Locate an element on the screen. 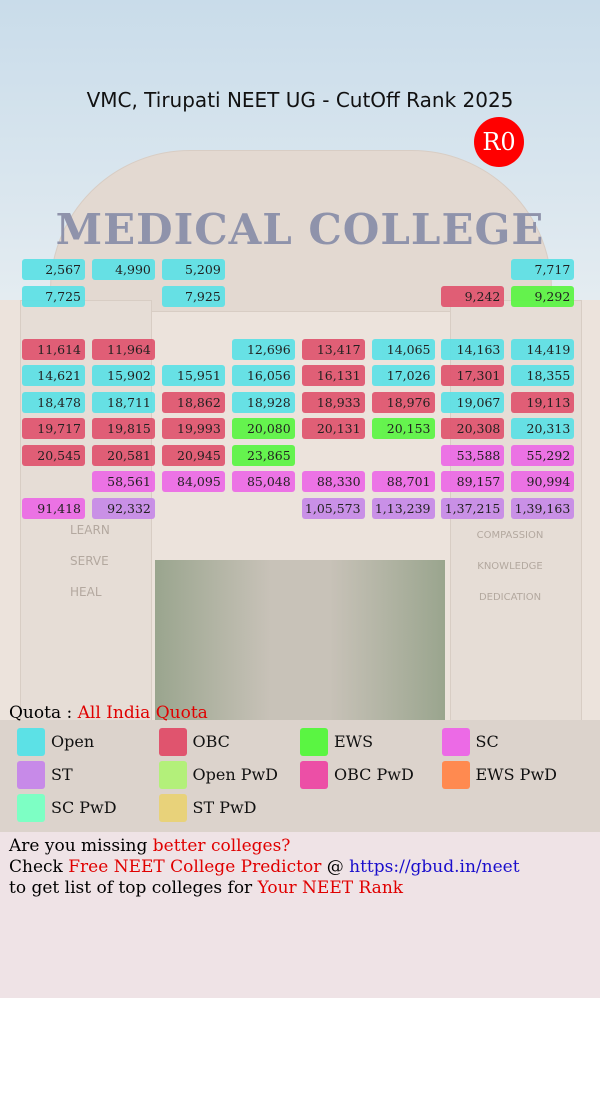  rank-cell: 9,242 is located at coordinates (473, 296).